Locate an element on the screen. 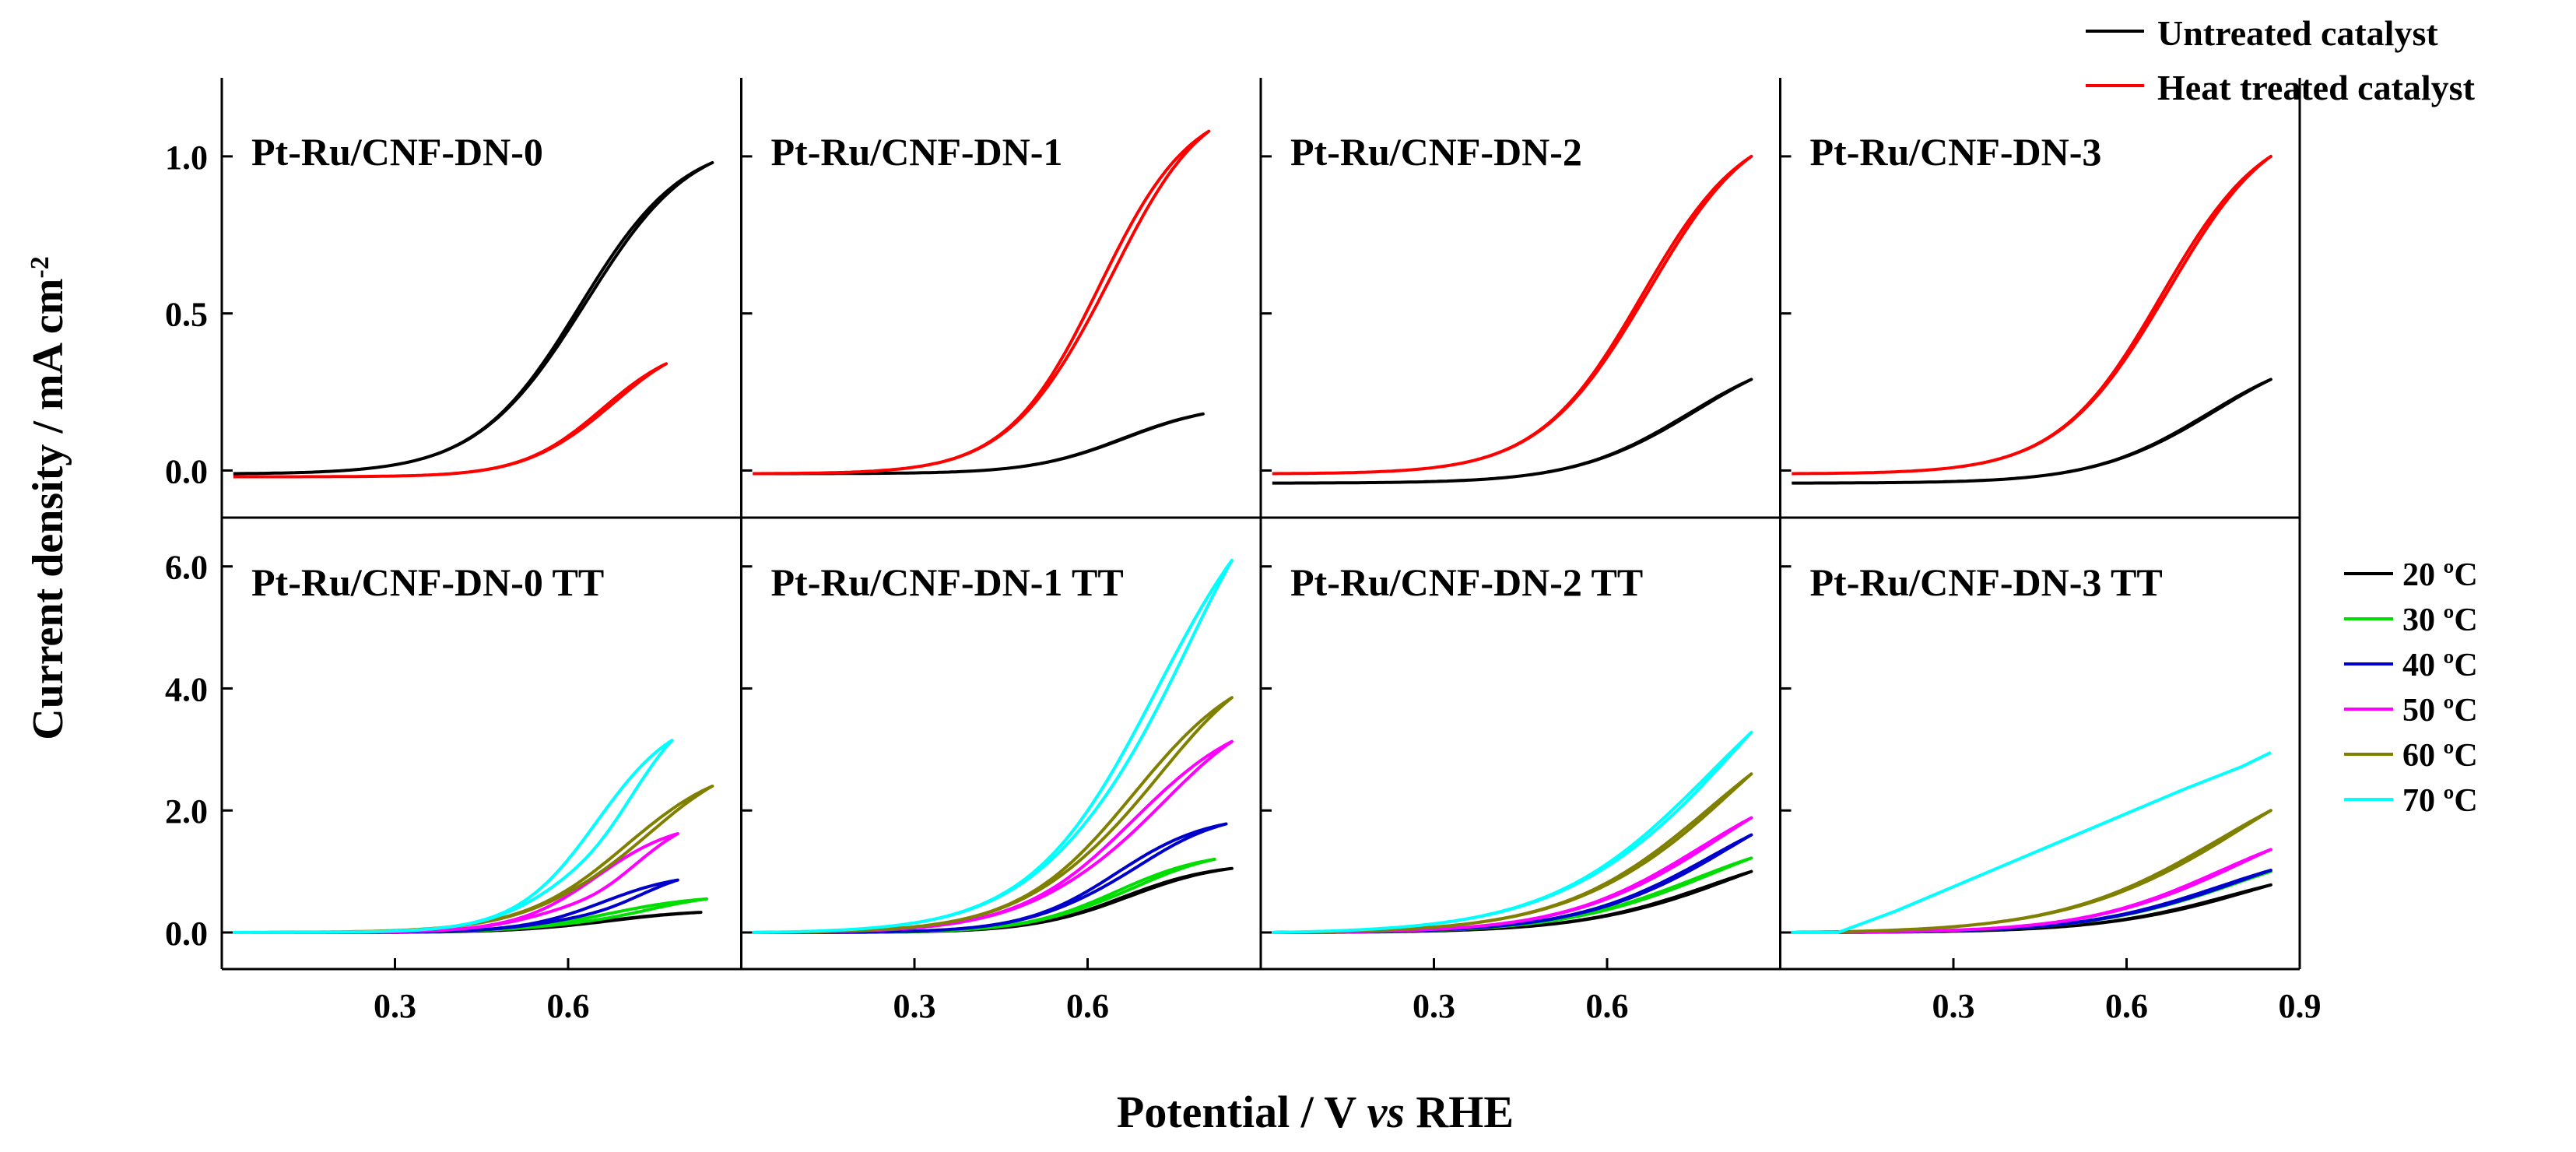 This screenshot has width=2576, height=1152. legend-label-untreated: Untreated catalyst is located at coordinates (2298, 33).